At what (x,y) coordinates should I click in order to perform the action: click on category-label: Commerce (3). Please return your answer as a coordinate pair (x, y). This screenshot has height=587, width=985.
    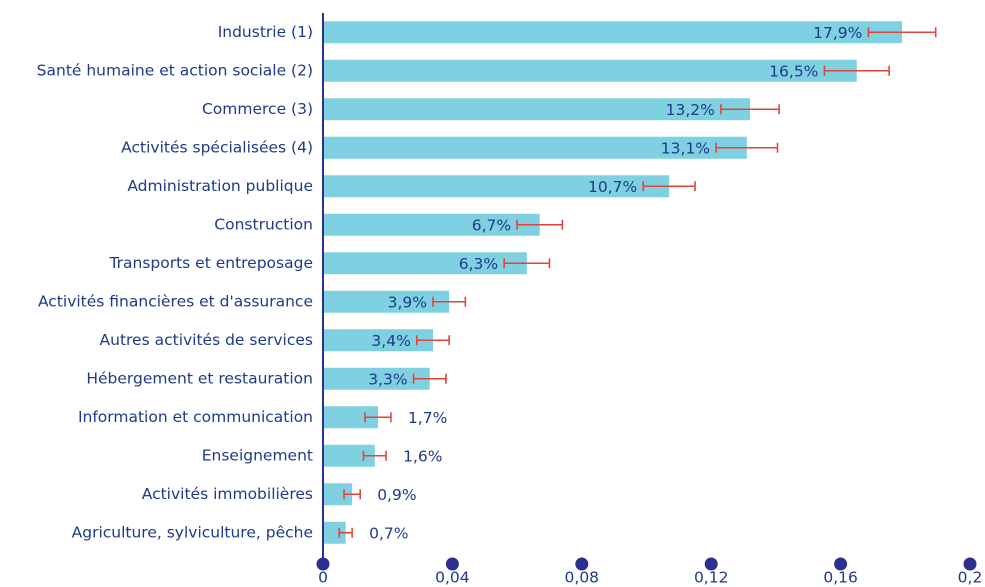
    Looking at the image, I should click on (257, 109).